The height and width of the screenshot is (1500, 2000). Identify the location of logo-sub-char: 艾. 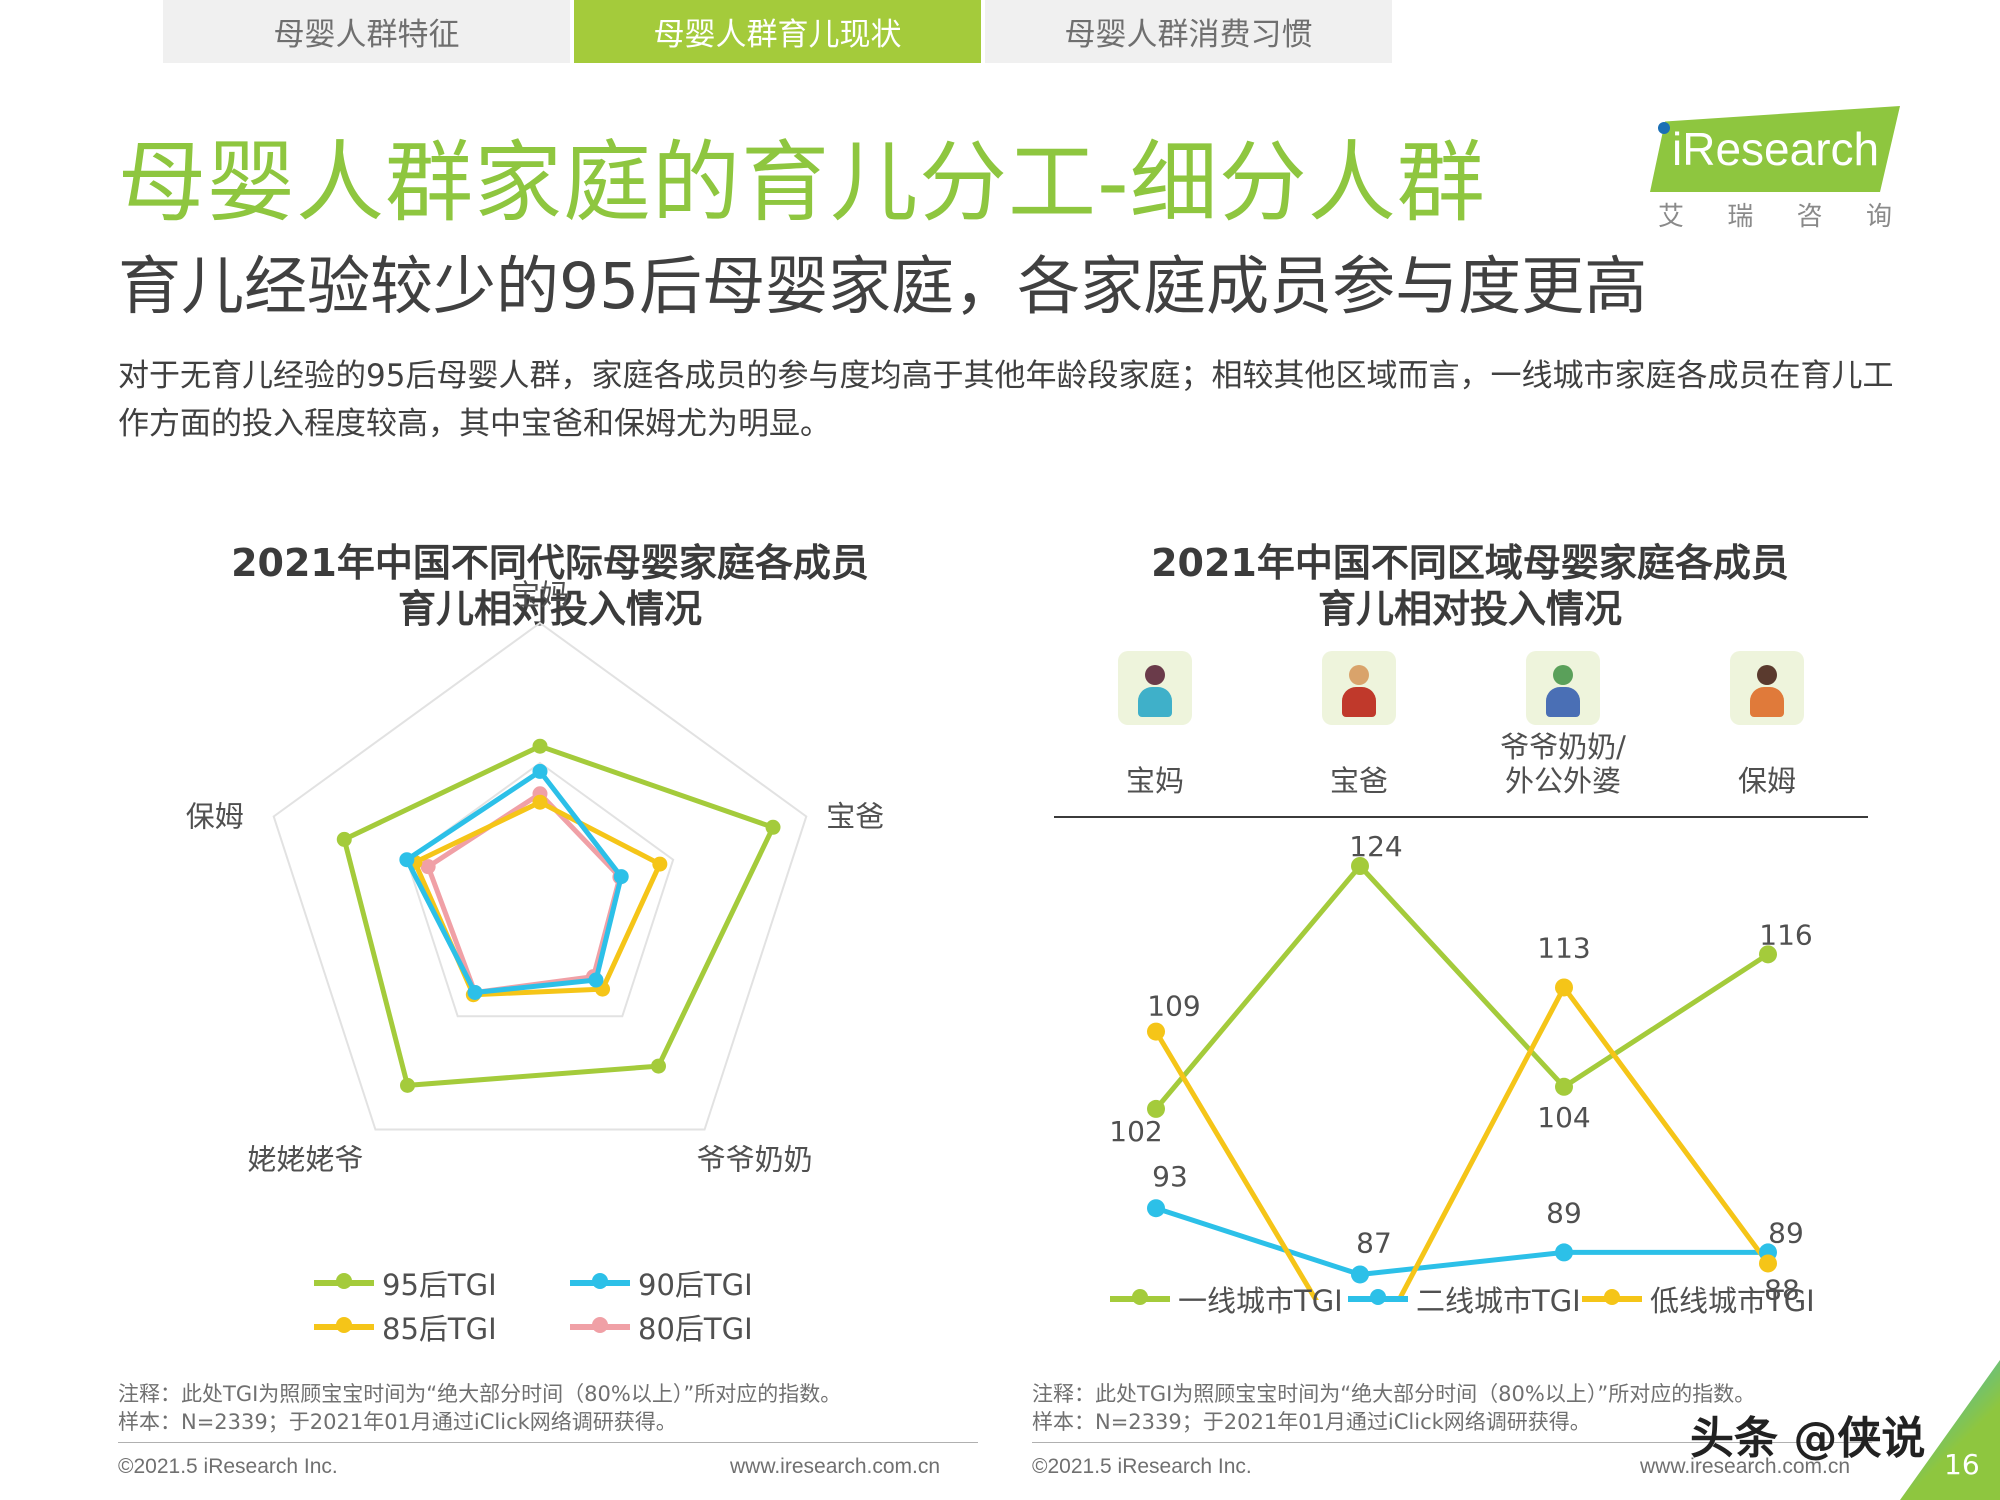
(1671, 217).